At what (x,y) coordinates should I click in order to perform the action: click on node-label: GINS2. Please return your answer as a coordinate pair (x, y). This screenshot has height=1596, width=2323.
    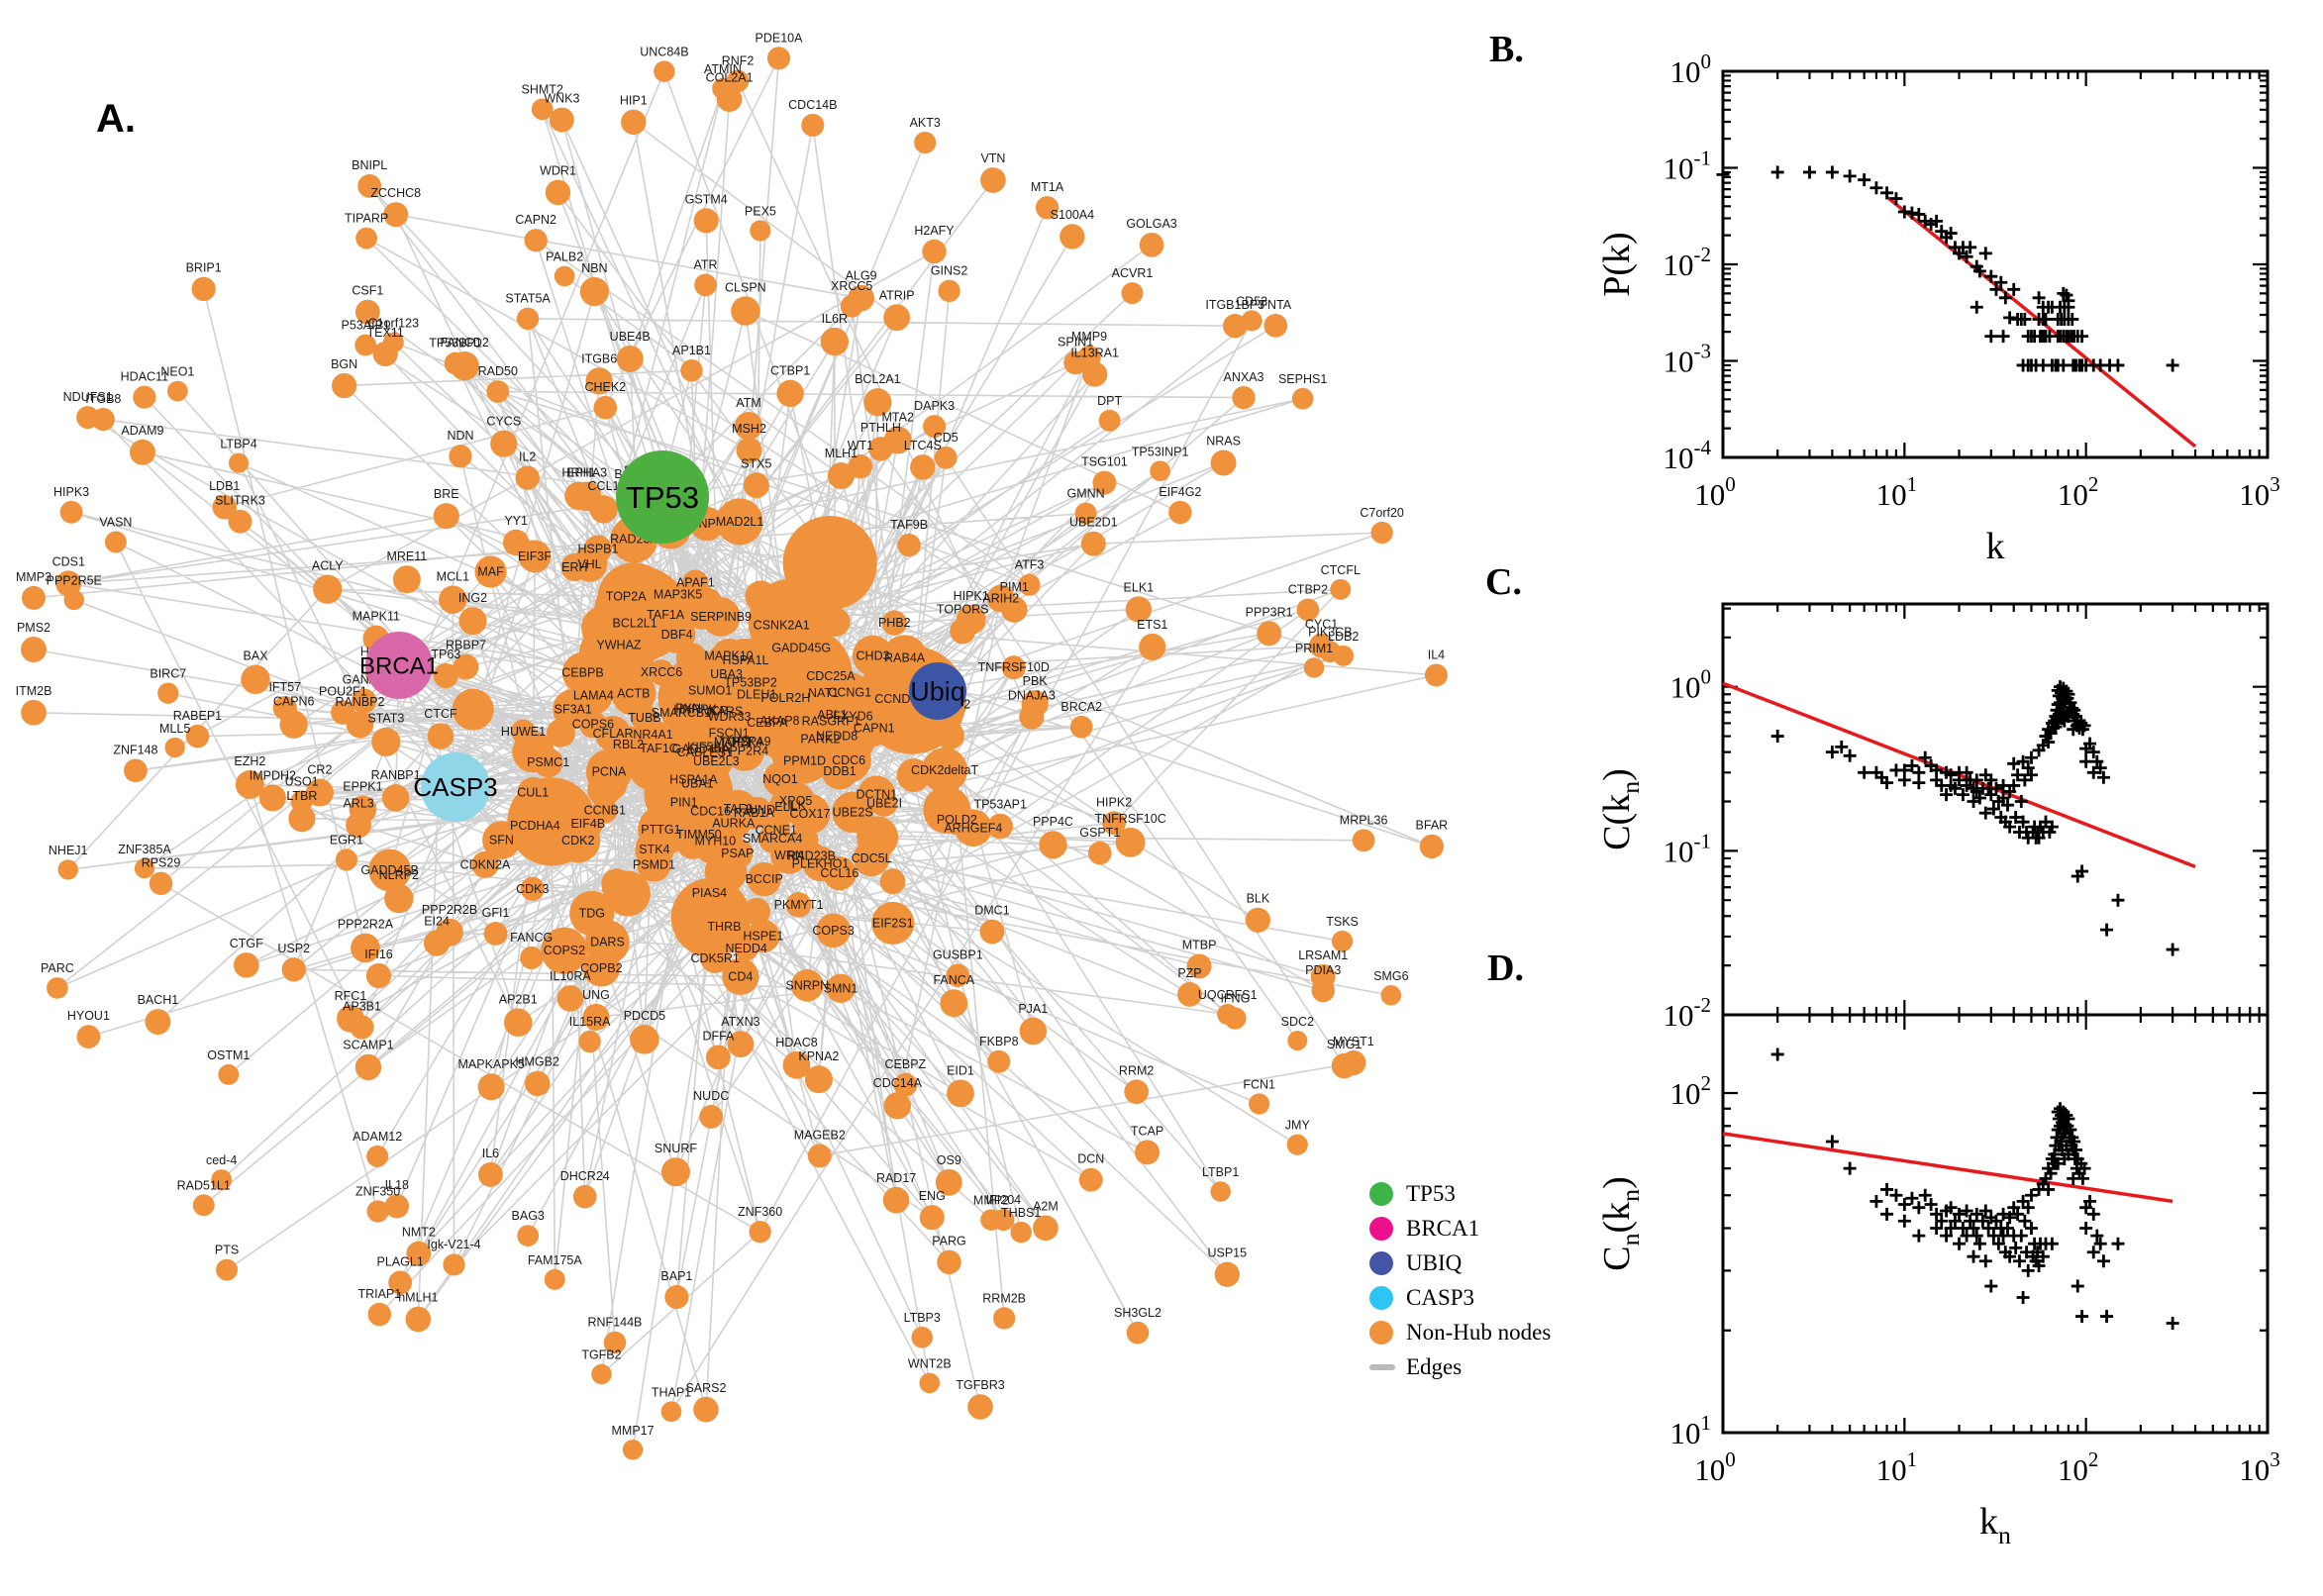
    Looking at the image, I should click on (950, 271).